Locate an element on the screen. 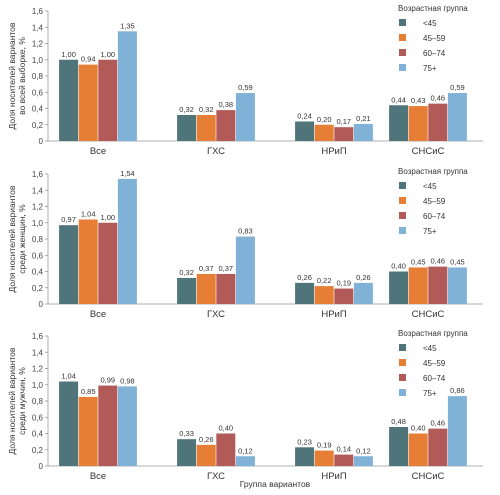  bar-value-label: 1,54 is located at coordinates (127, 173).